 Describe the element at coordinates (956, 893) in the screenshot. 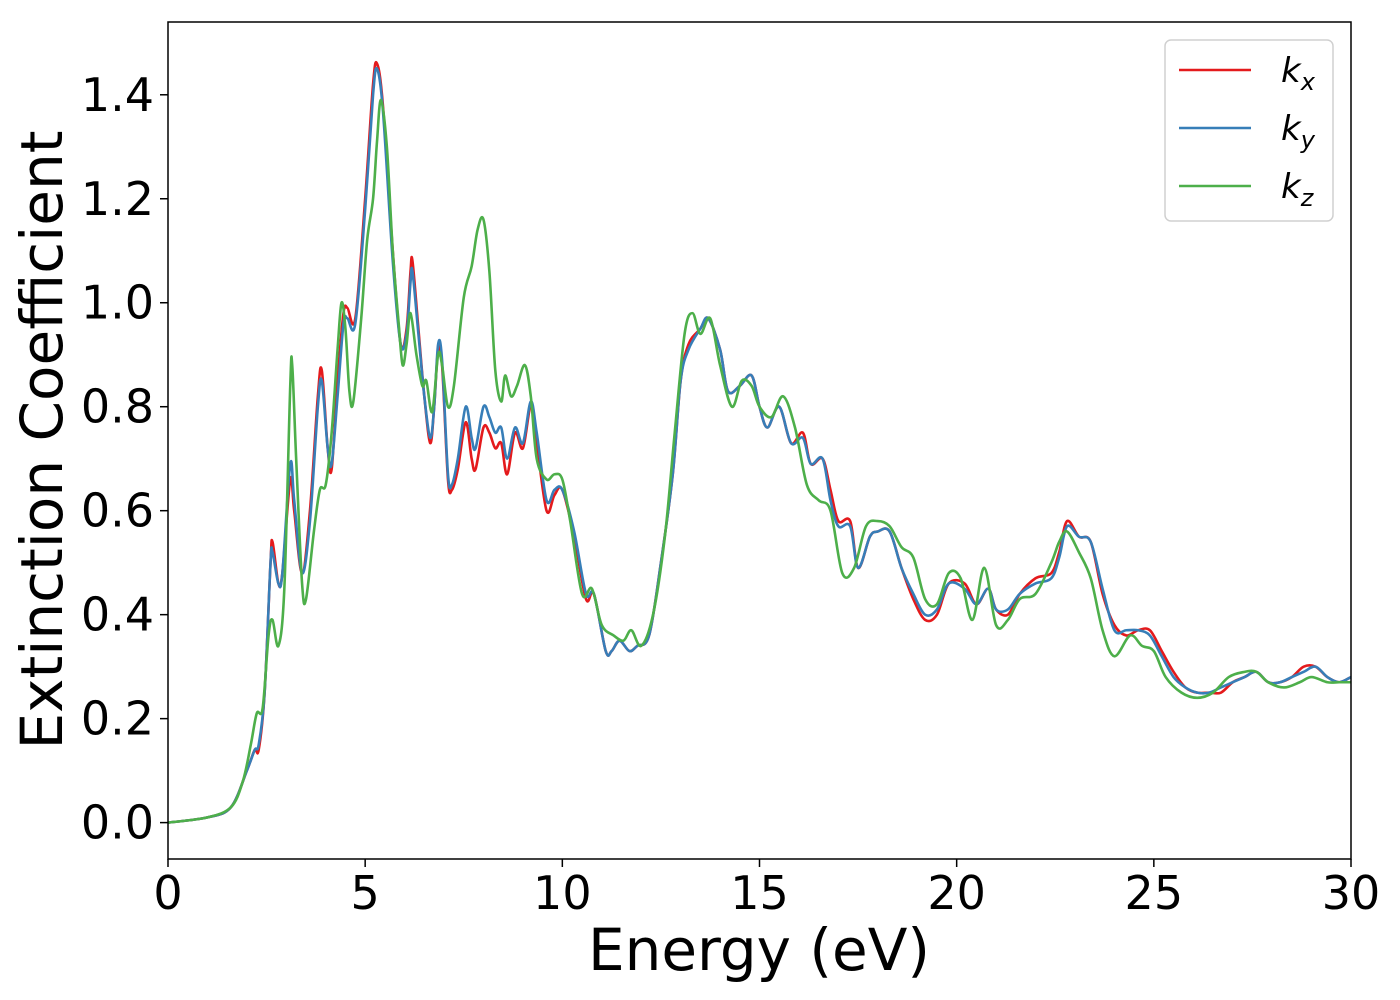

I see `x-tick-label: 20` at that location.